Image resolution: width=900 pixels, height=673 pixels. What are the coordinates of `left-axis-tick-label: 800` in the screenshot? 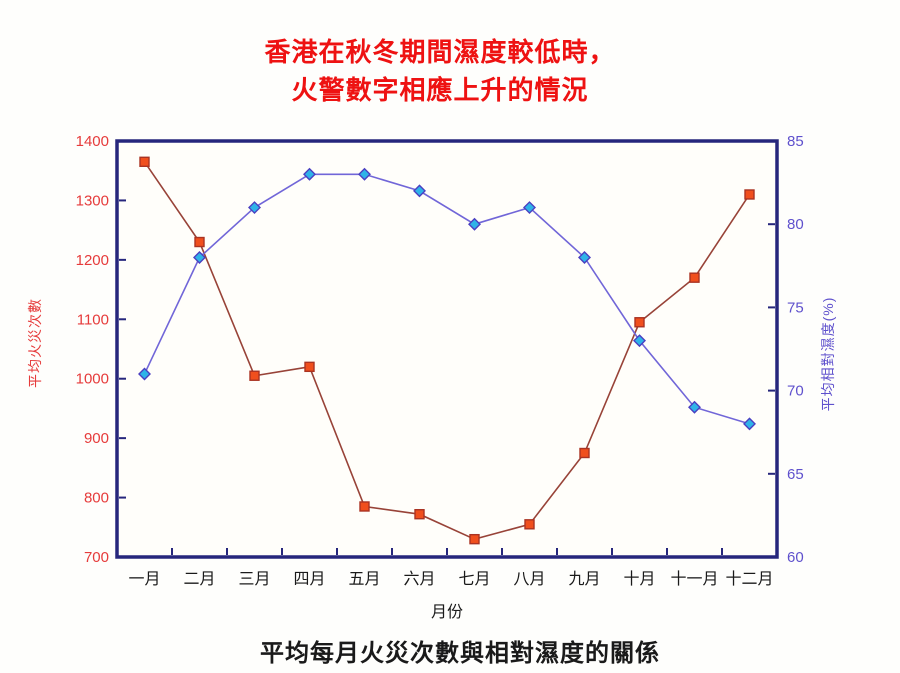 It's located at (96, 498).